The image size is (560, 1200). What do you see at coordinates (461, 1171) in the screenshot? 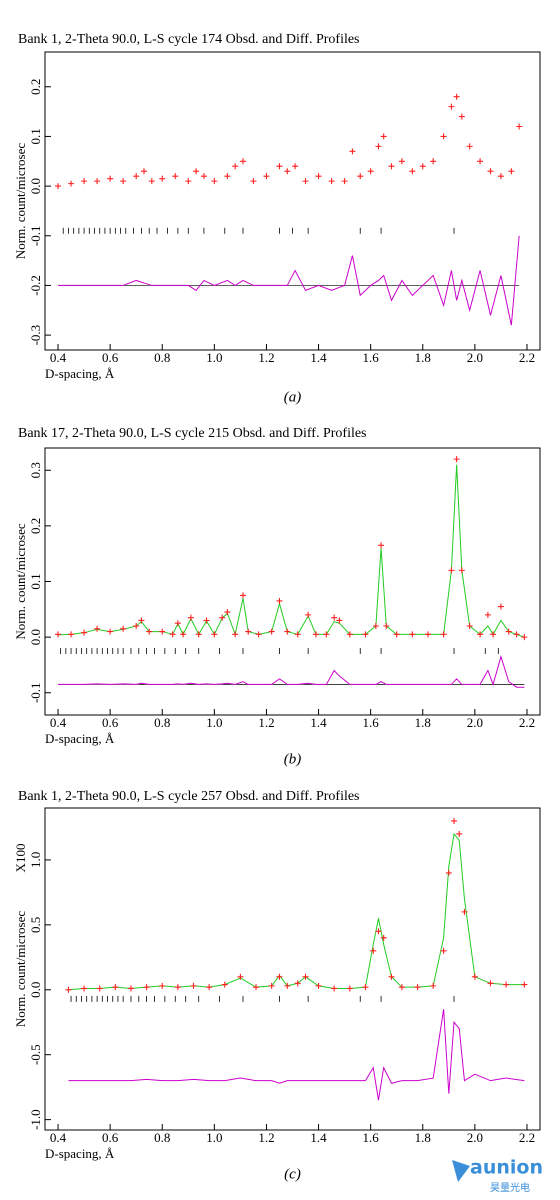
I see `watermark-logo` at bounding box center [461, 1171].